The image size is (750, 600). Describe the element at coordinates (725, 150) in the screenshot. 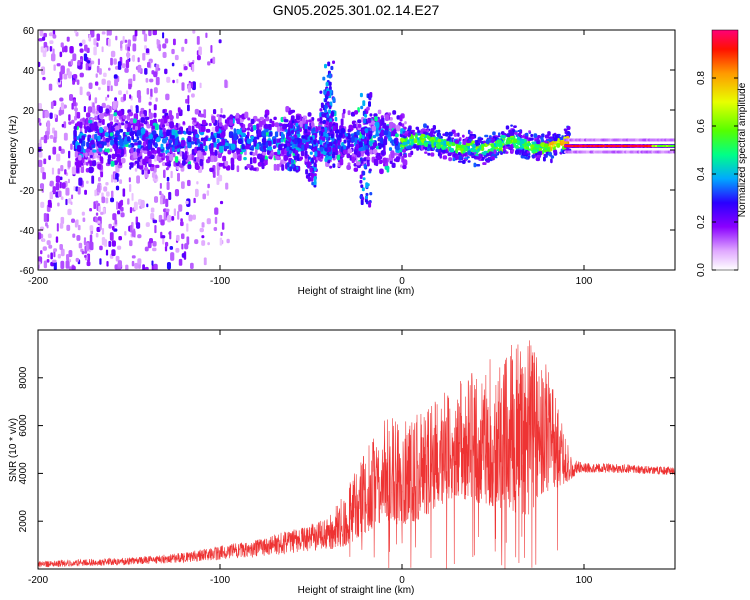

I see `colorbar-frame` at that location.